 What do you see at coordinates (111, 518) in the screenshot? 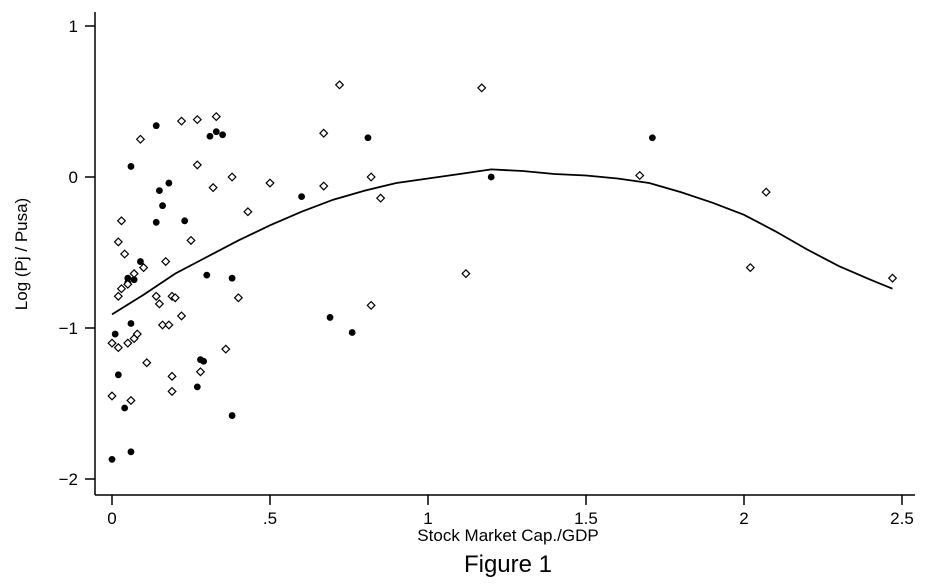
I see `x-tick-label: 0` at bounding box center [111, 518].